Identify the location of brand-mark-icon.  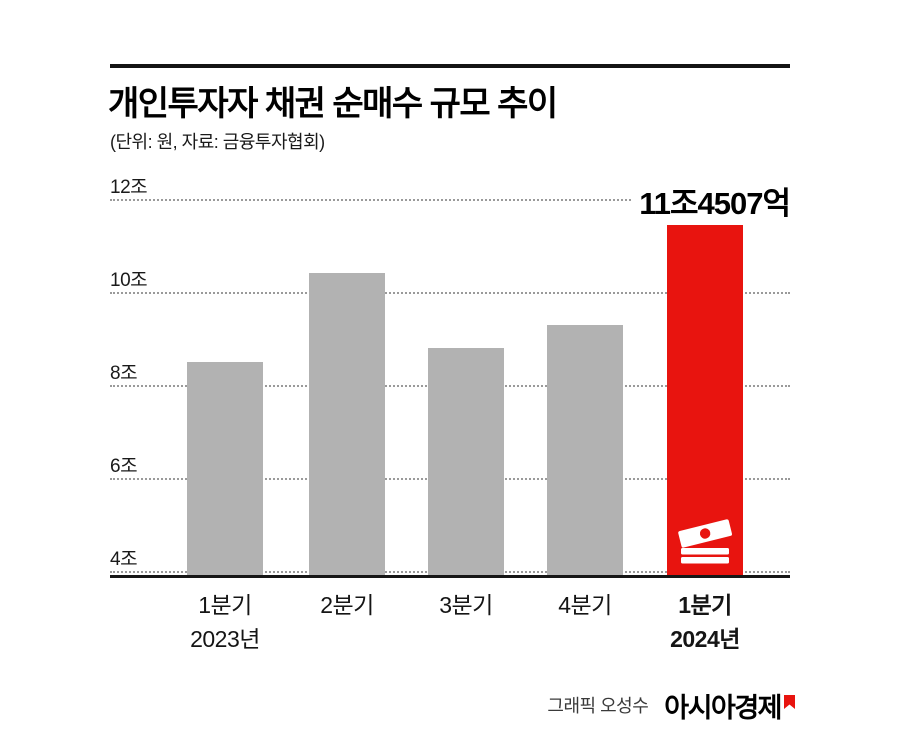
(789, 702).